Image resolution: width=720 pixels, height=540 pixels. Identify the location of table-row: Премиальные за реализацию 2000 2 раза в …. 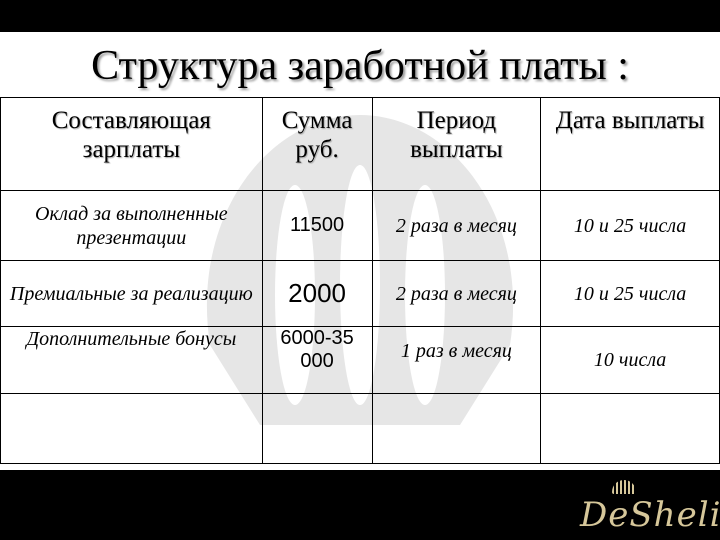
(360, 293).